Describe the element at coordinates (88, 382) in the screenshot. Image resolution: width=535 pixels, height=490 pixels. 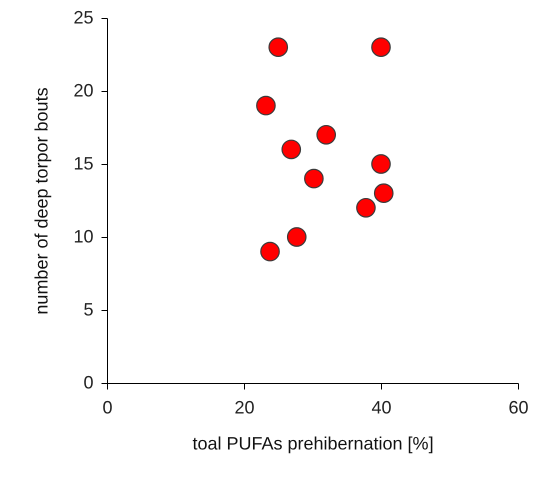
I see `y-tick-label: 0` at that location.